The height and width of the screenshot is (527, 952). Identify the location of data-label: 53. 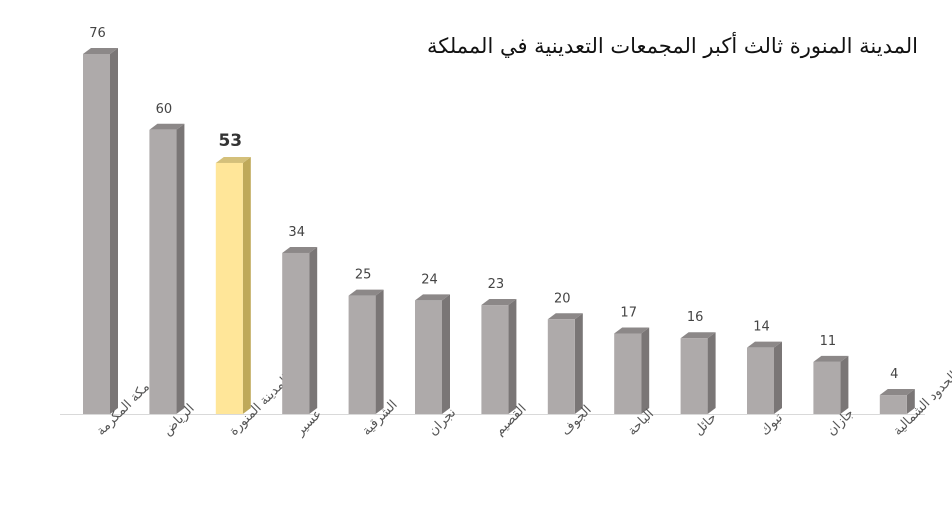
(230, 141).